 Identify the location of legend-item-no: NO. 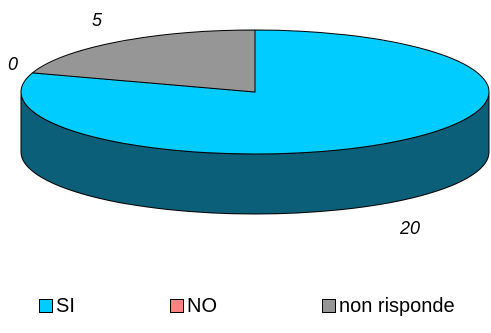
(193, 306).